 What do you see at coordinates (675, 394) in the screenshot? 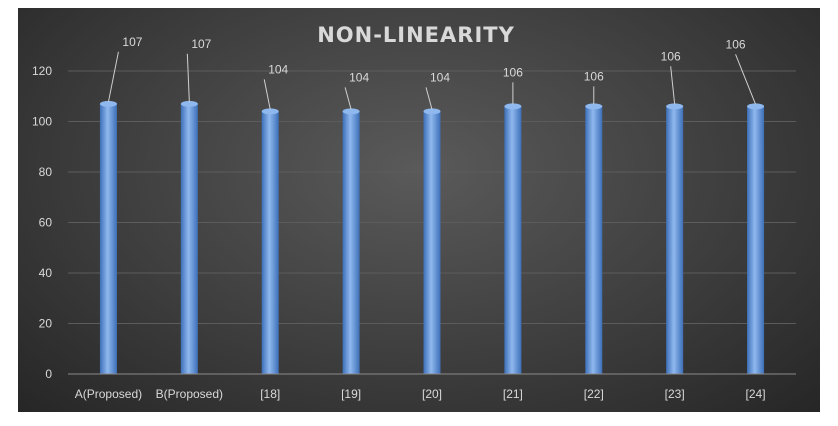
I see `x-tick-label: [23]` at bounding box center [675, 394].